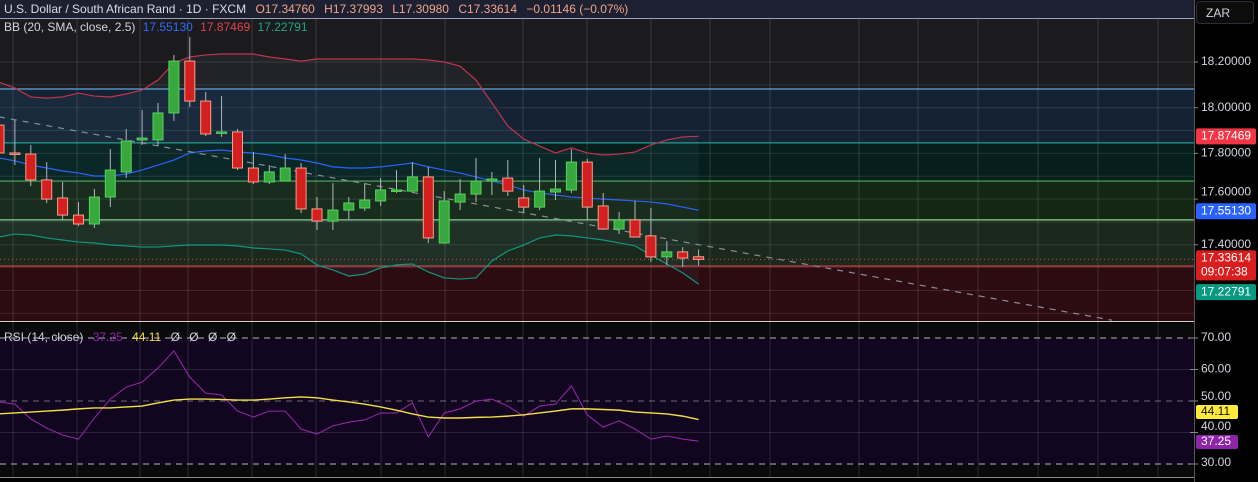 The width and height of the screenshot is (1258, 482). I want to click on rsi-ma-badge-label: 44.11, so click(1215, 411).